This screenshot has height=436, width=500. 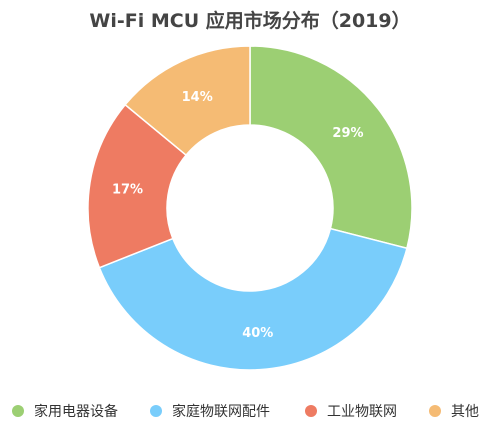 I want to click on slice-label-1: 29%, so click(x=347, y=133).